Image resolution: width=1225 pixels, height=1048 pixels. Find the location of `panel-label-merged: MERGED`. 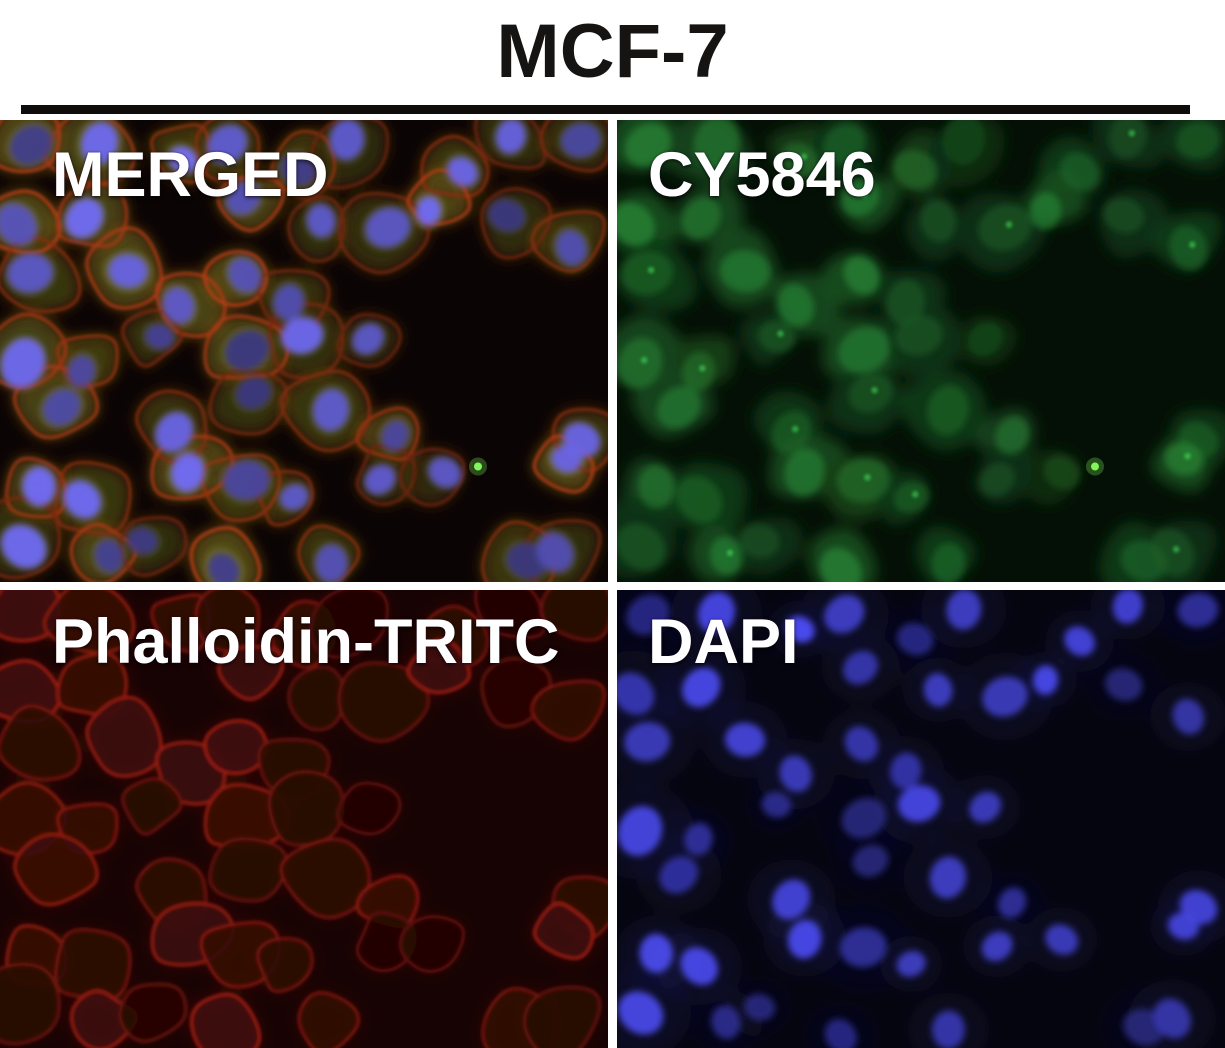

panel-label-merged: MERGED is located at coordinates (190, 175).